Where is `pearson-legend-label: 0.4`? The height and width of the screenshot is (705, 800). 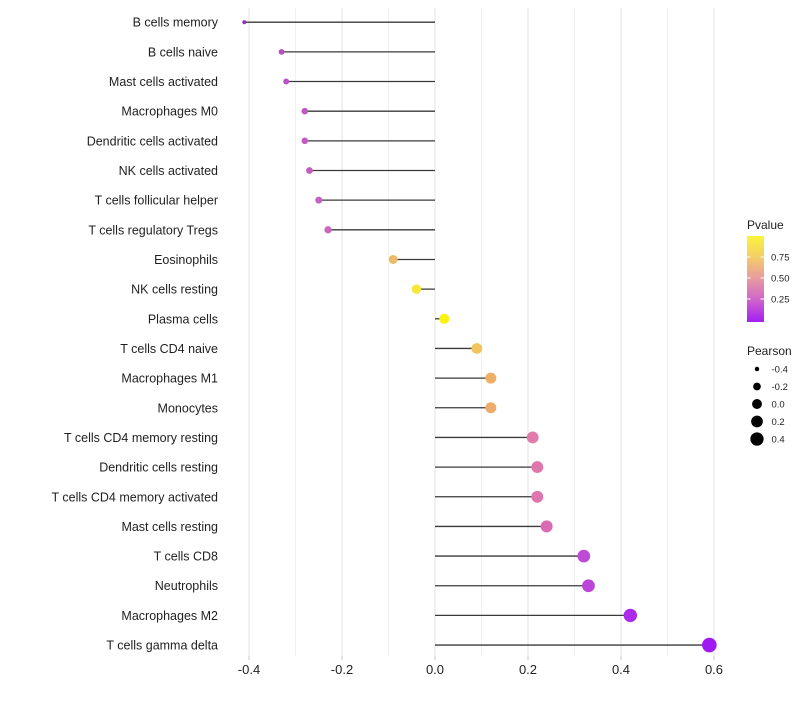
pearson-legend-label: 0.4 is located at coordinates (778, 440).